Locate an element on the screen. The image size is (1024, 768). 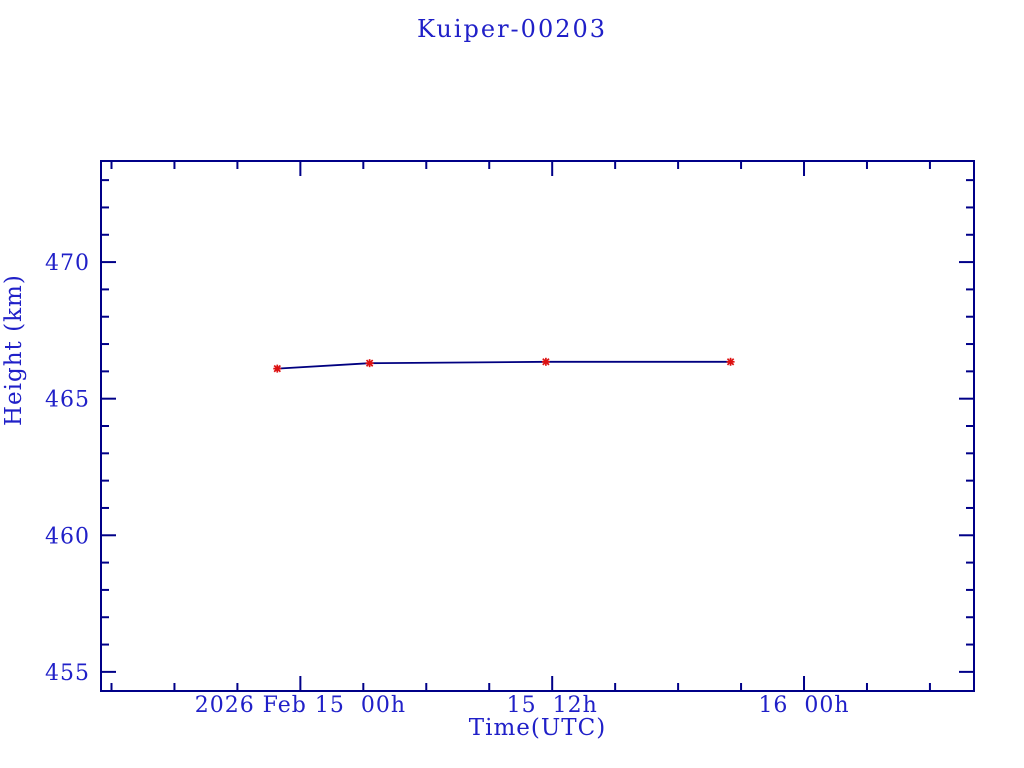
chart-title: Kuiper-00203 is located at coordinates (512, 29).